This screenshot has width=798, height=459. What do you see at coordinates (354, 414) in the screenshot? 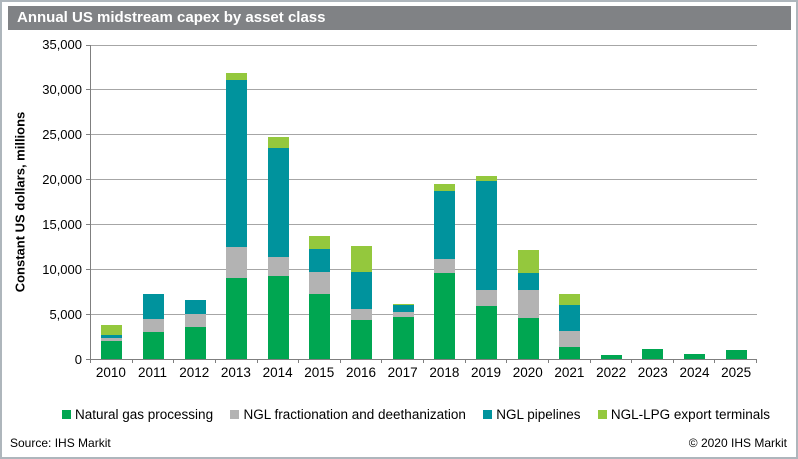
I see `legend-label: NGL fractionation and deethanization` at bounding box center [354, 414].